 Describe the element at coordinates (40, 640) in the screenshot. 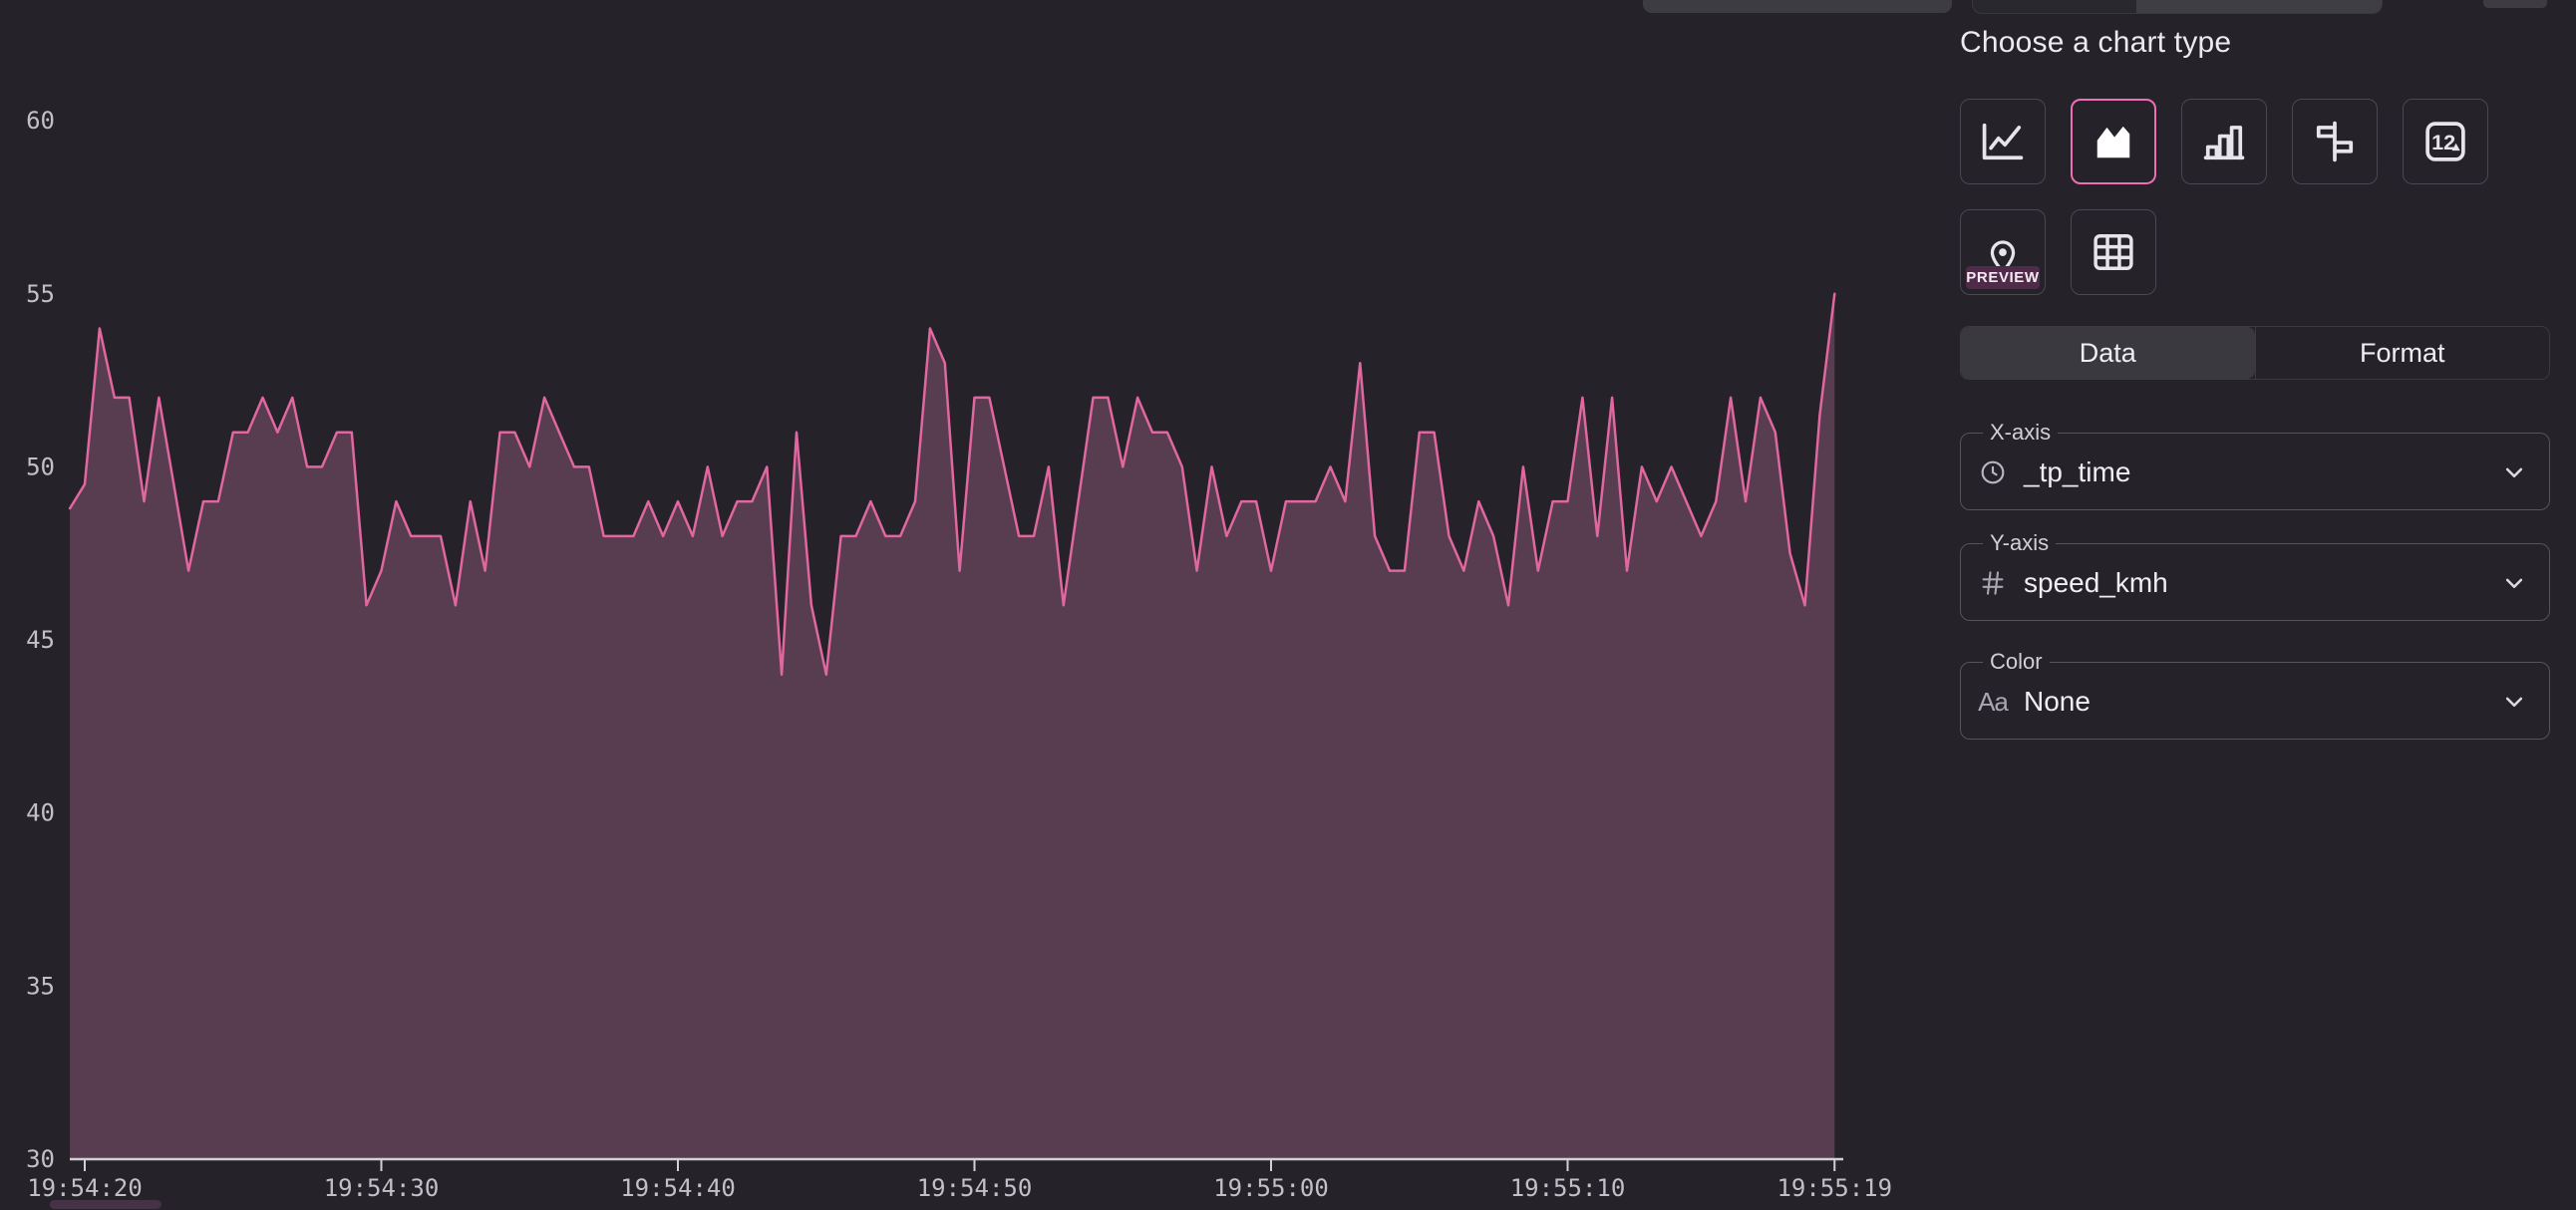

I see `y-axis-tick-label: 45` at that location.